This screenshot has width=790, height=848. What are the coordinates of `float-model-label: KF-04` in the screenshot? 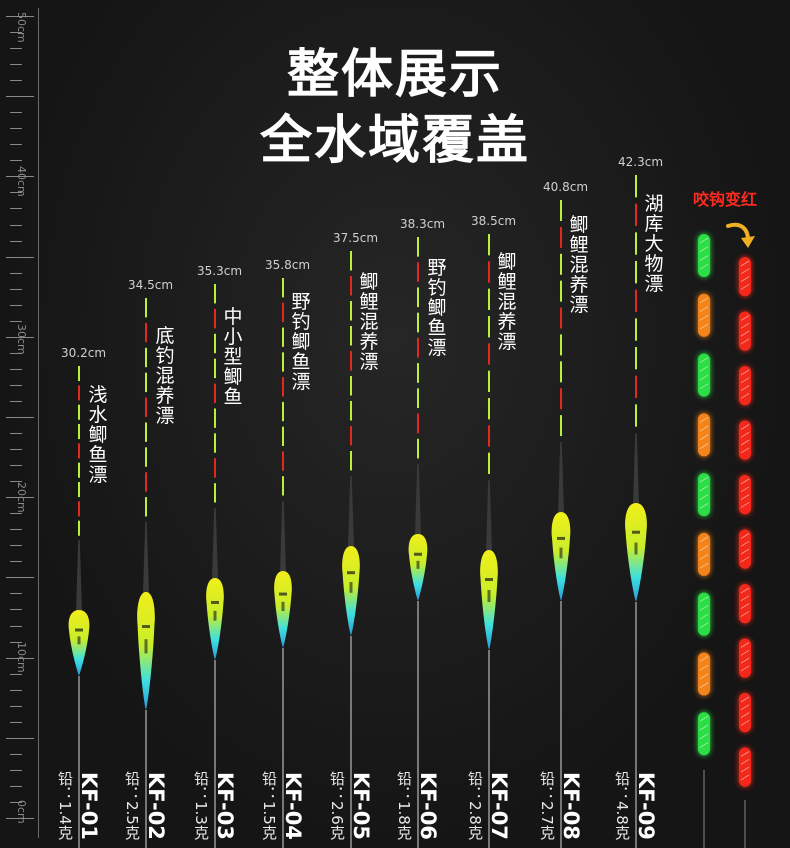 It's located at (293, 806).